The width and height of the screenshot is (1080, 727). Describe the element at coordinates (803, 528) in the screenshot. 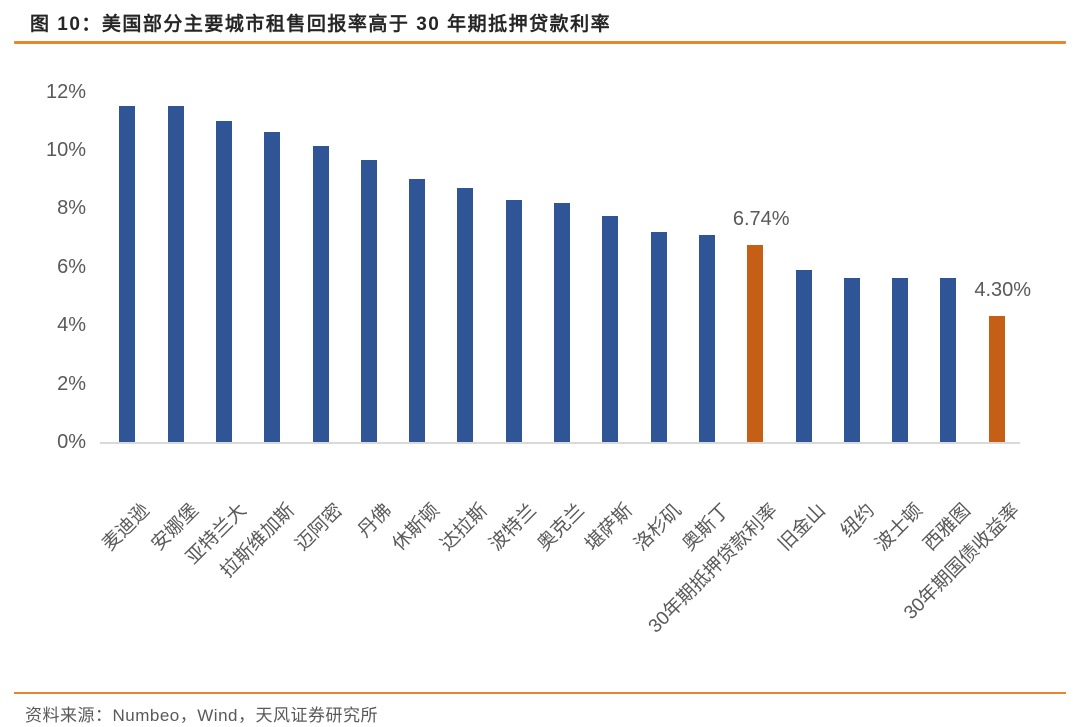

I see `x-axis-label: 旧金山` at that location.